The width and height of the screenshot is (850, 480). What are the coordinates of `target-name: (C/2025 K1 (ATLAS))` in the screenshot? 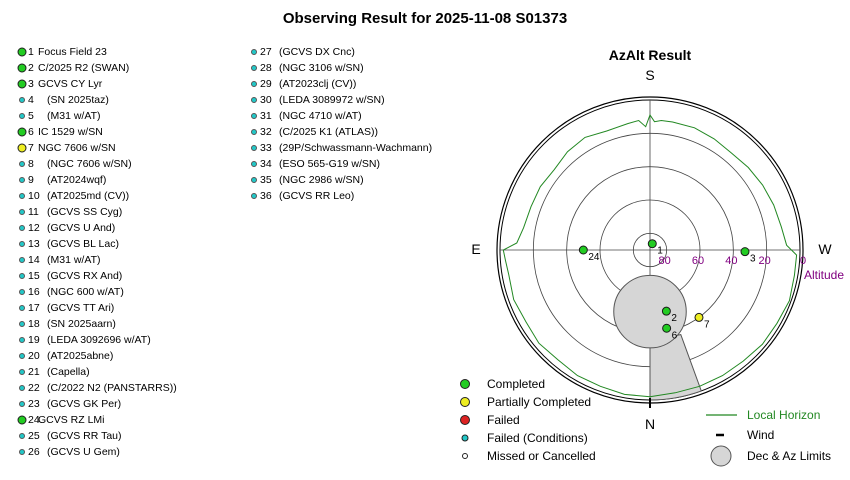 It's located at (329, 132).